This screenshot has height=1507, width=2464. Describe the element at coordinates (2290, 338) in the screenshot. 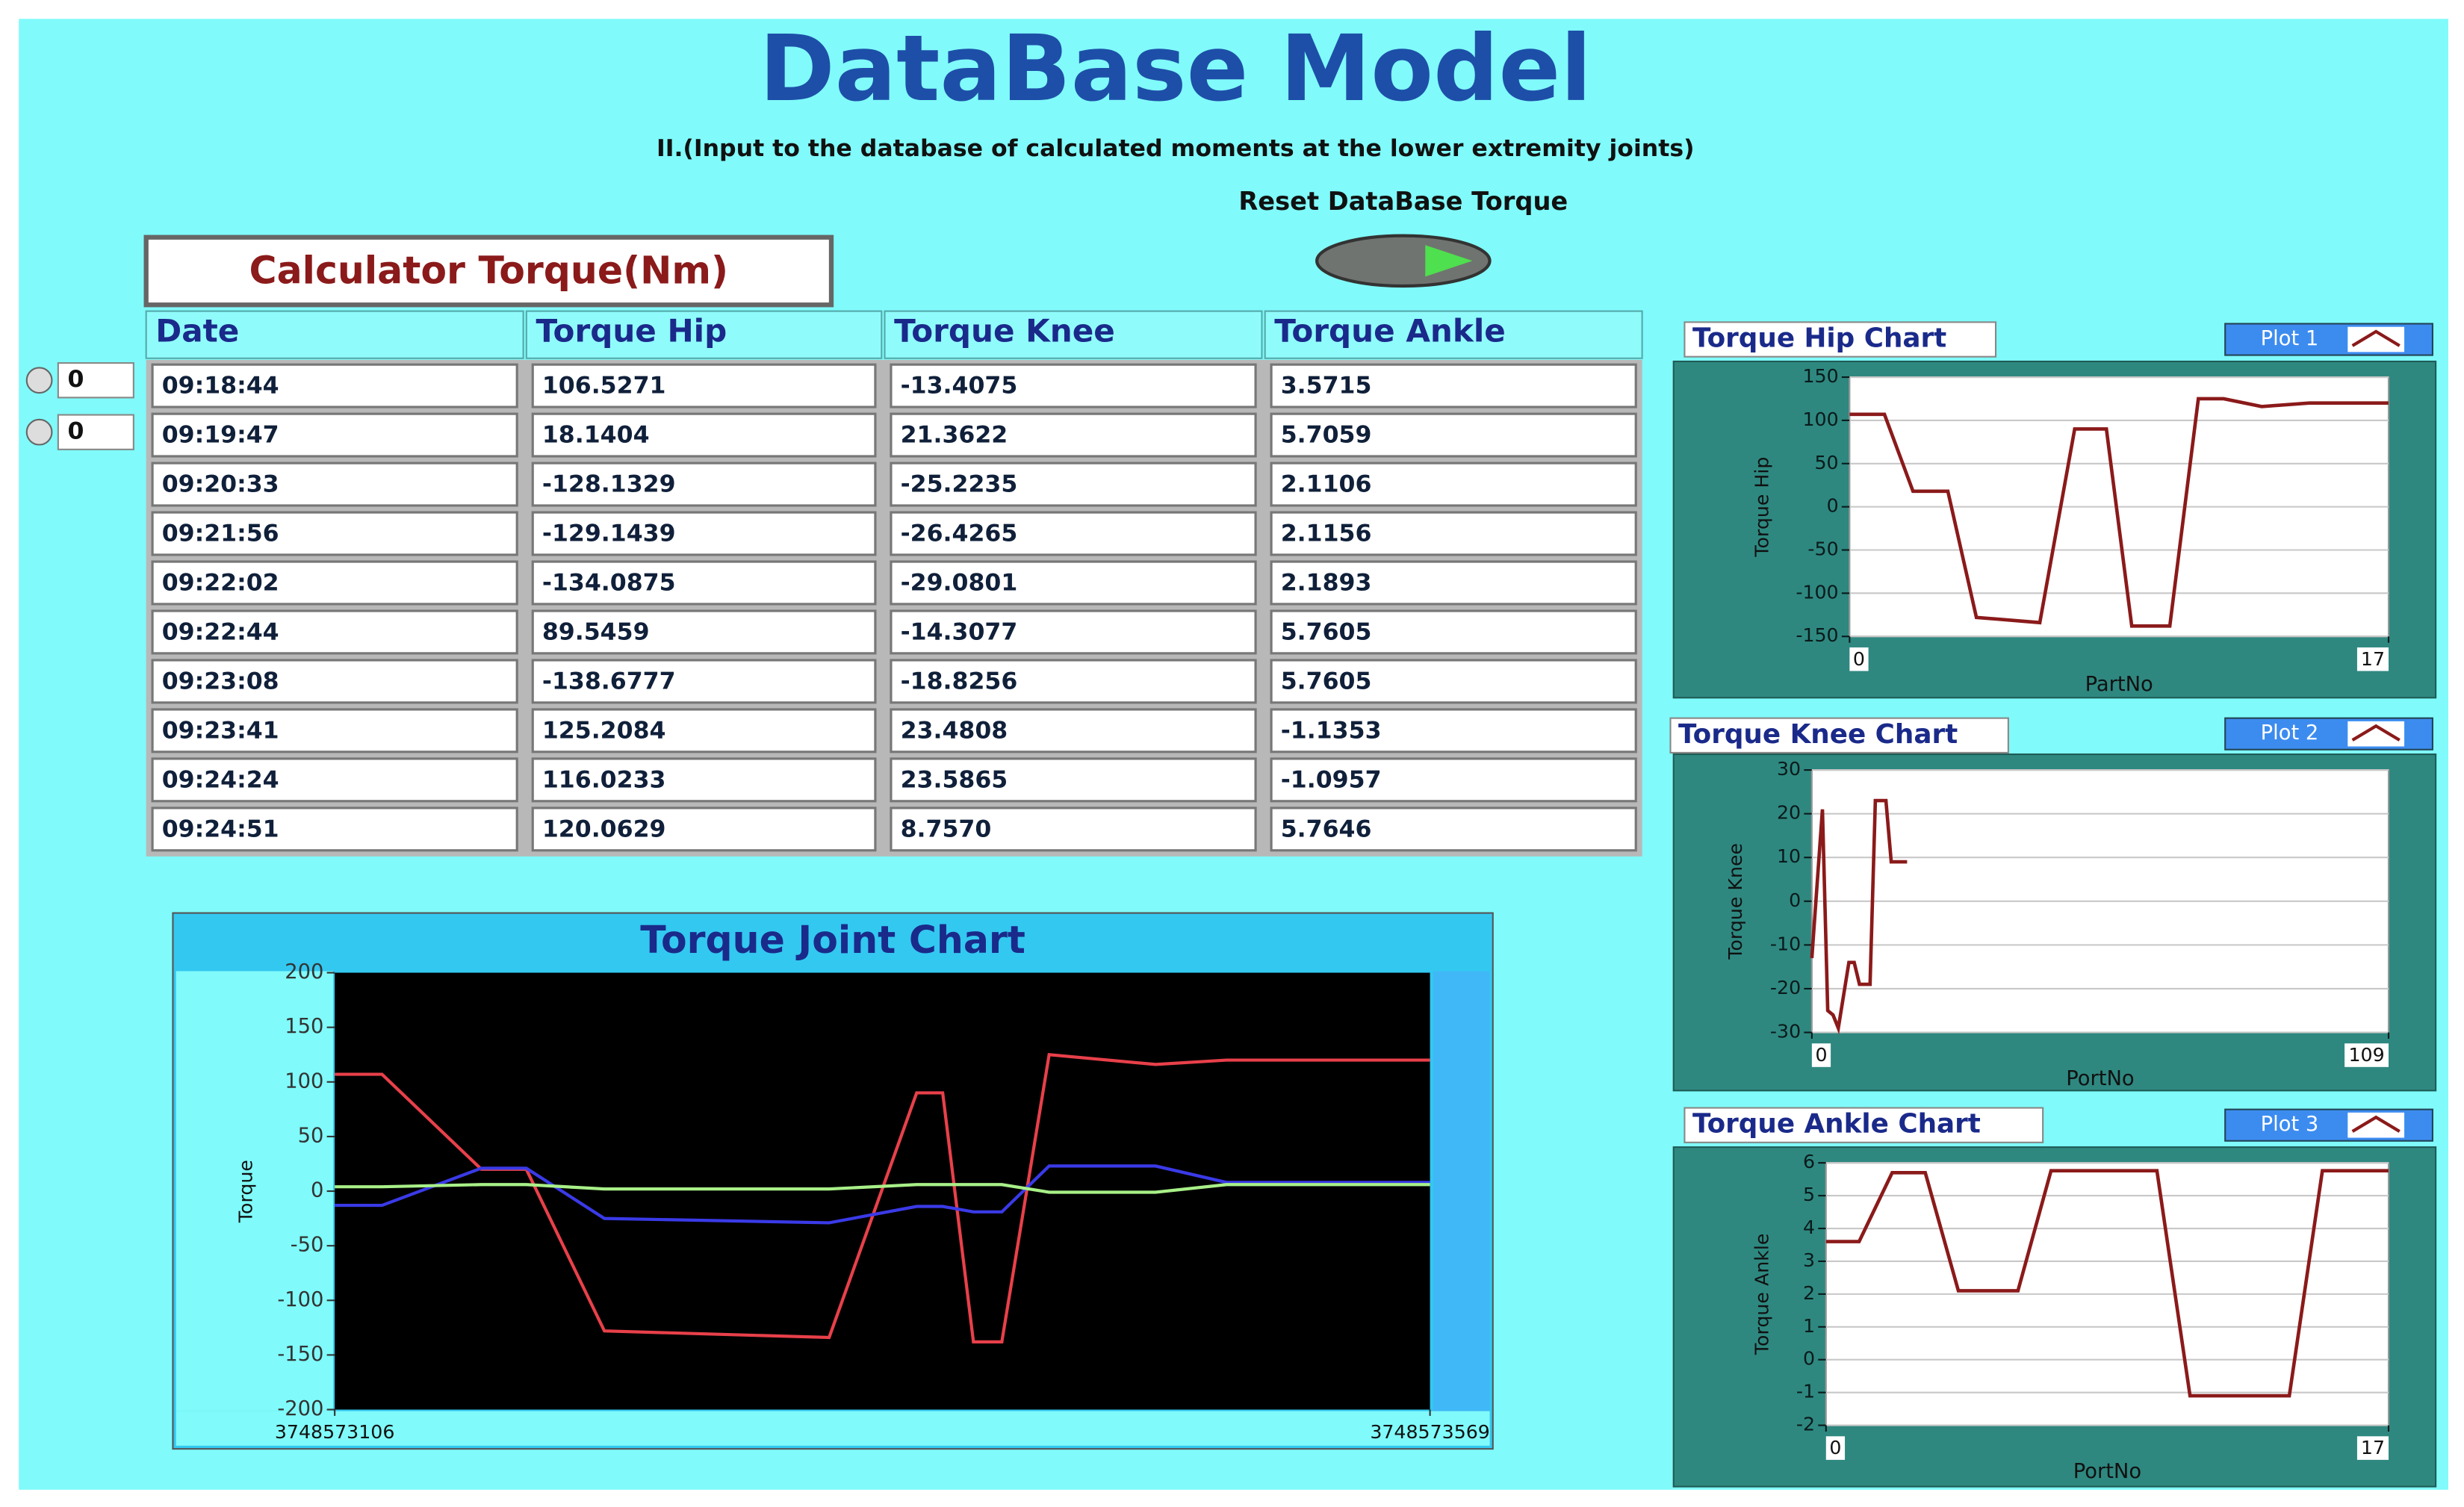

I see `legend-label: Plot 1` at that location.